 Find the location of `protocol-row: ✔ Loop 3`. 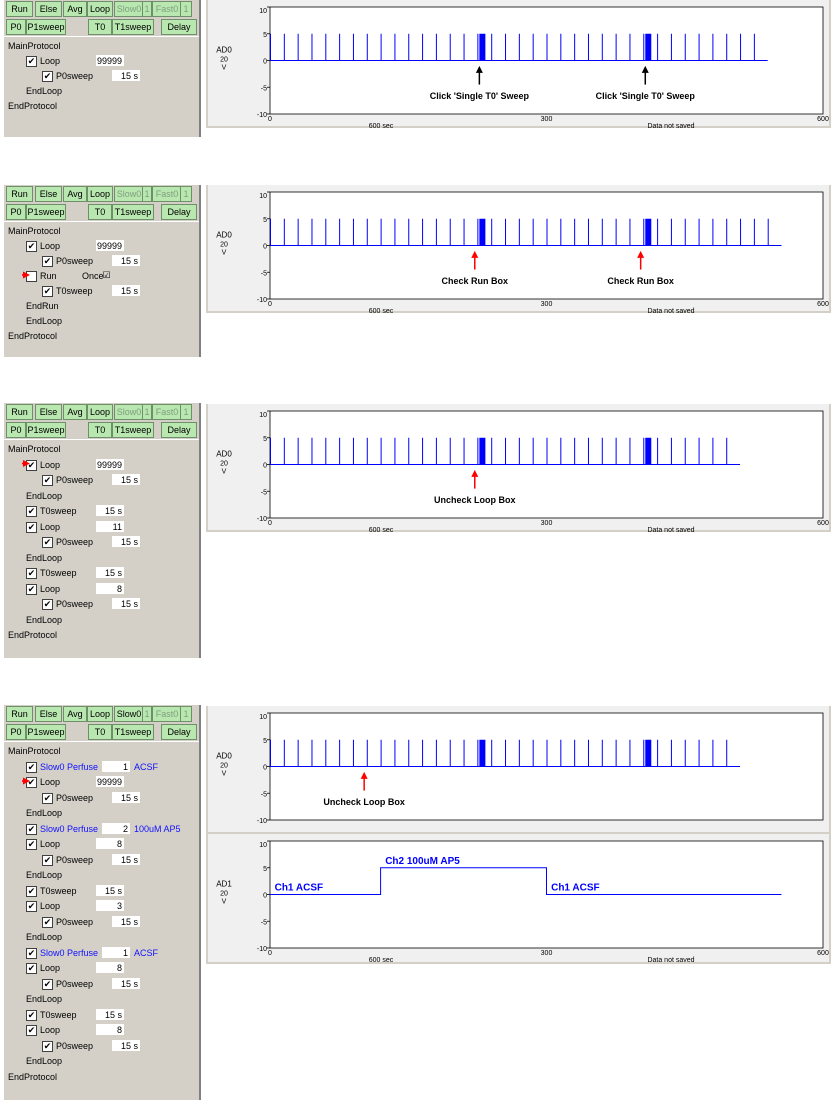

protocol-row: ✔ Loop 3 is located at coordinates (101, 906).